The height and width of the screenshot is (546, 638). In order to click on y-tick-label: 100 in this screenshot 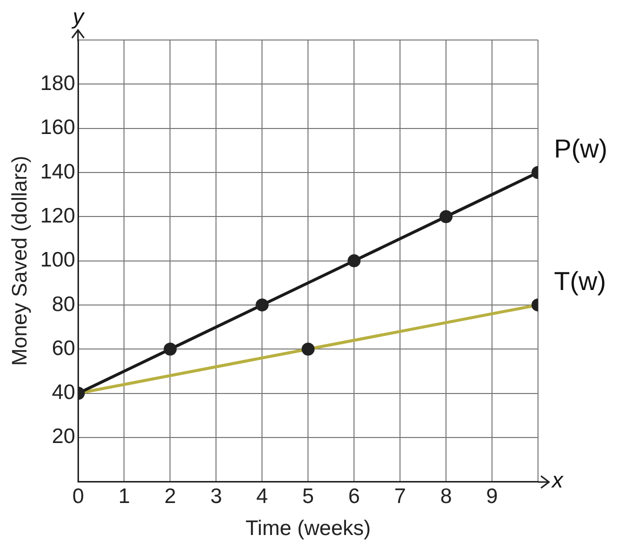, I will do `click(58, 260)`.